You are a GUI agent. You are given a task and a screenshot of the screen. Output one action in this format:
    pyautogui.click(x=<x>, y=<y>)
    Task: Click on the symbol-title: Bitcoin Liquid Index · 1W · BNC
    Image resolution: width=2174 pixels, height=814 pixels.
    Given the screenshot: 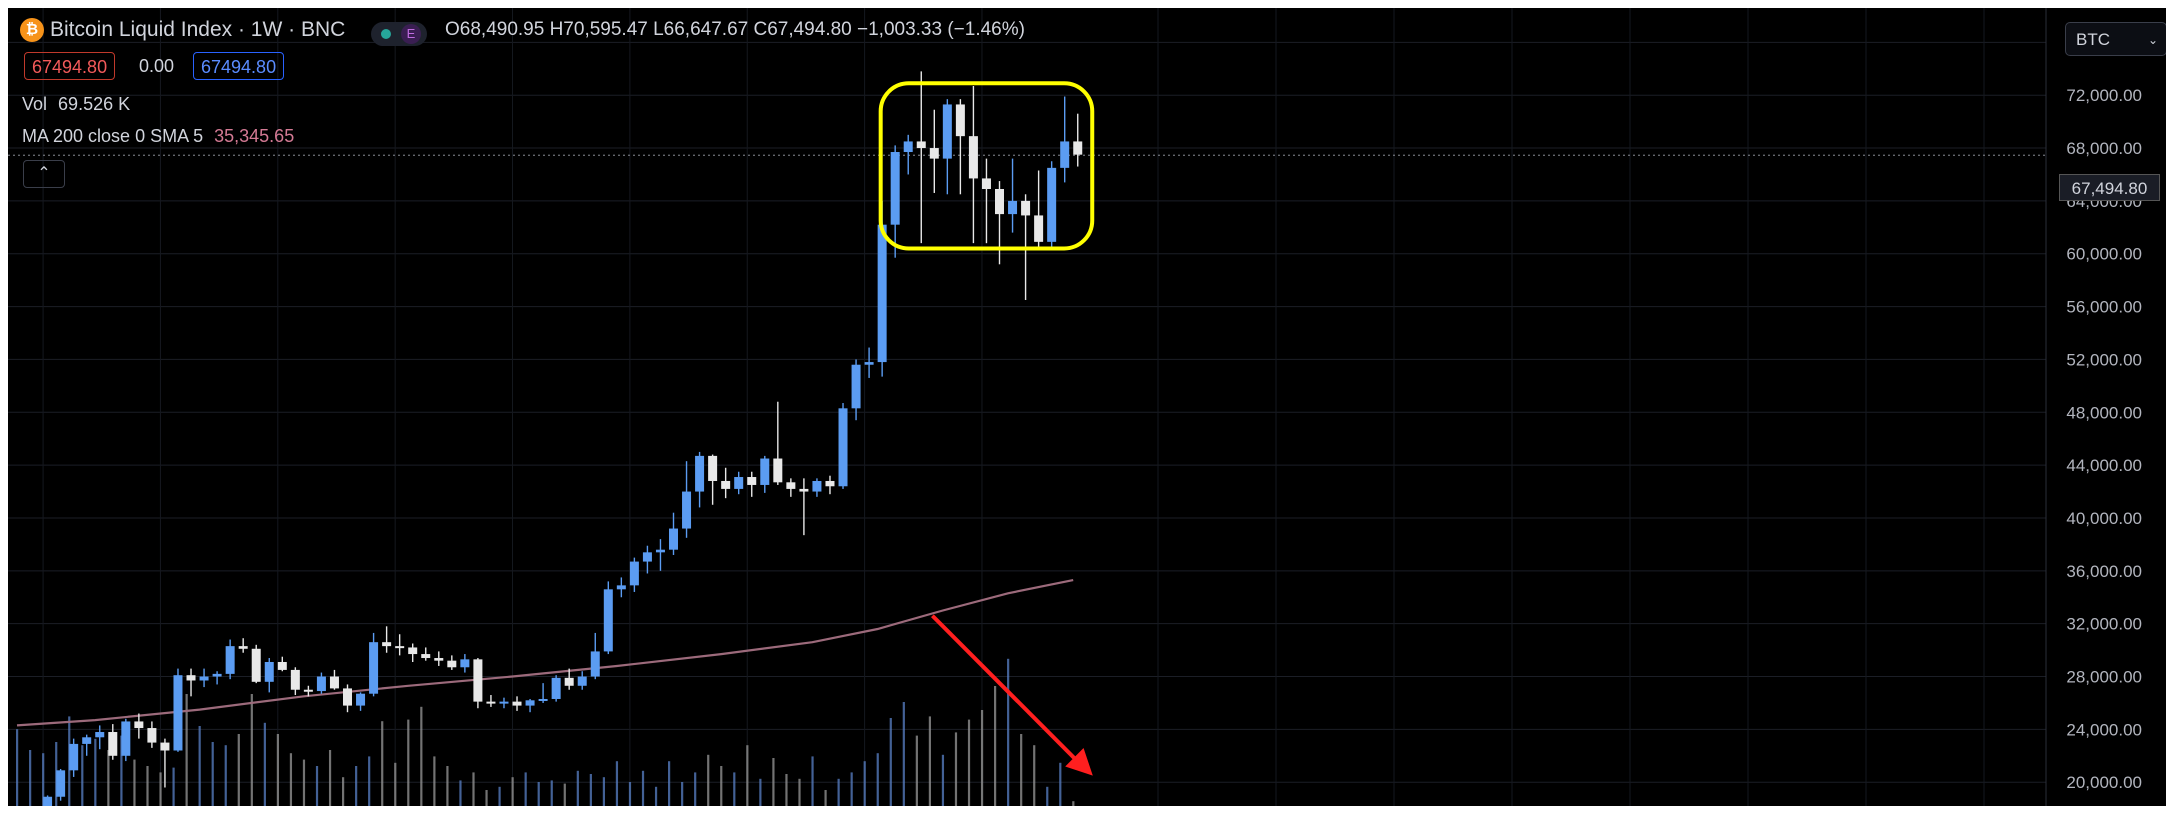 What is the action you would take?
    pyautogui.click(x=198, y=29)
    